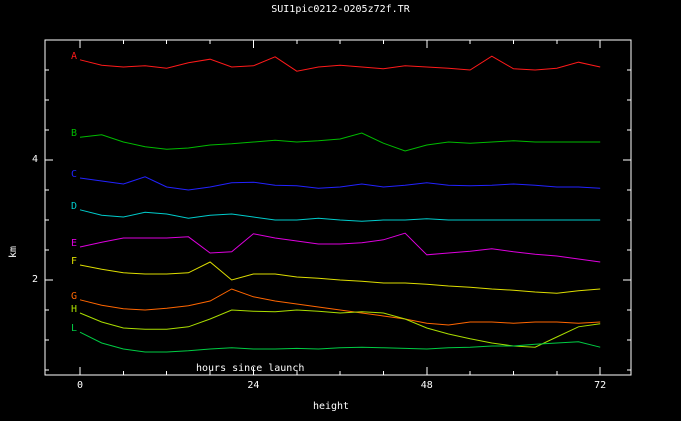 The image size is (681, 421). Describe the element at coordinates (340, 328) in the screenshot. I see `series-H-line` at that location.